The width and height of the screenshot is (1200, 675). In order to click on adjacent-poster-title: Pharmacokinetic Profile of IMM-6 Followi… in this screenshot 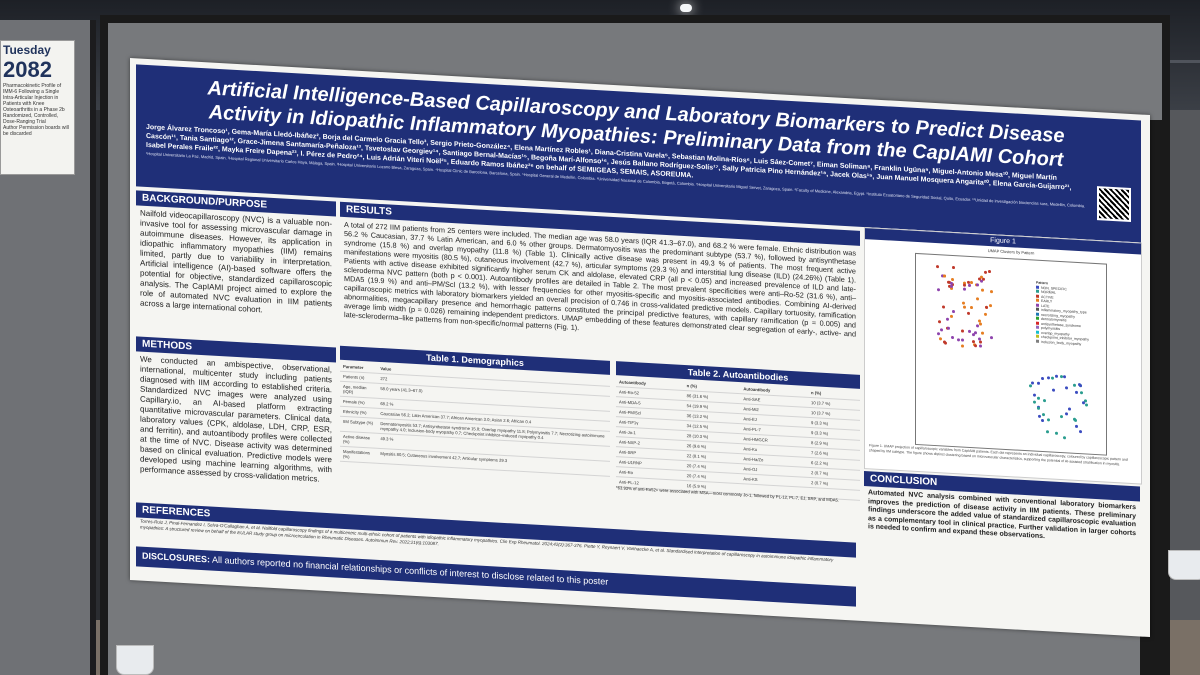, I will do `click(34, 104)`.